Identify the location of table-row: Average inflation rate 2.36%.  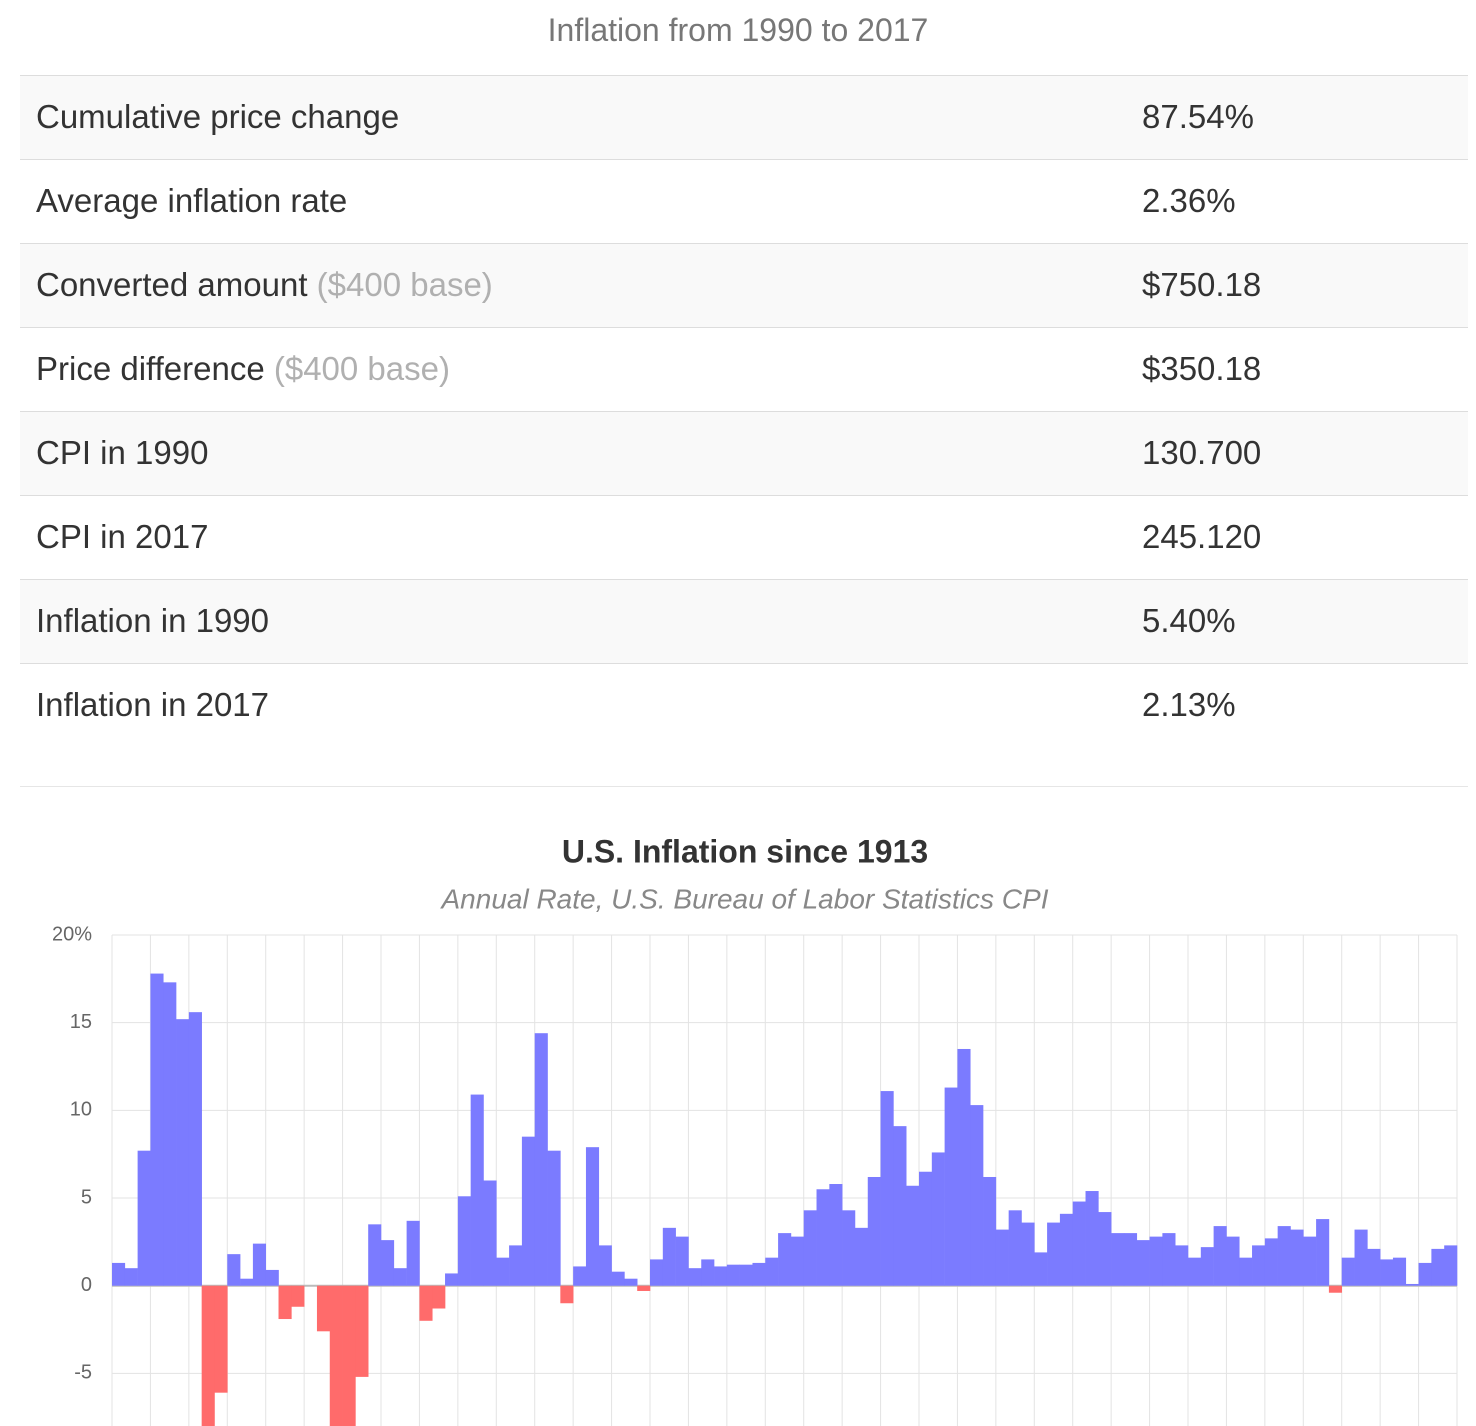
(744, 202).